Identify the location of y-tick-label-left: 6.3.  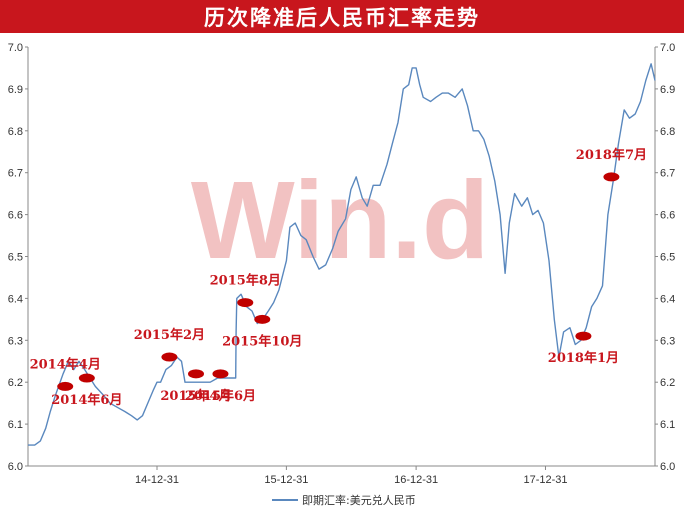
(15, 341).